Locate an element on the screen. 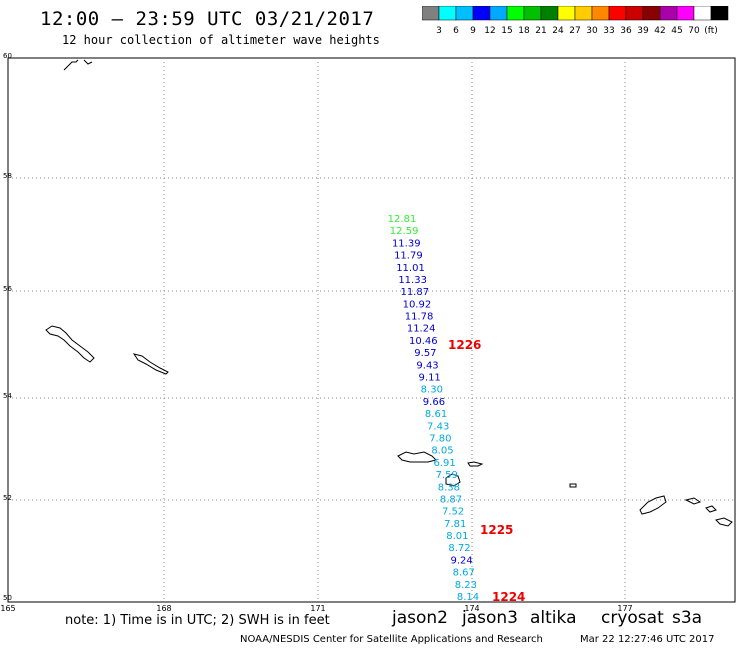 The height and width of the screenshot is (650, 740). wave-height-value: 11.78 is located at coordinates (419, 317).